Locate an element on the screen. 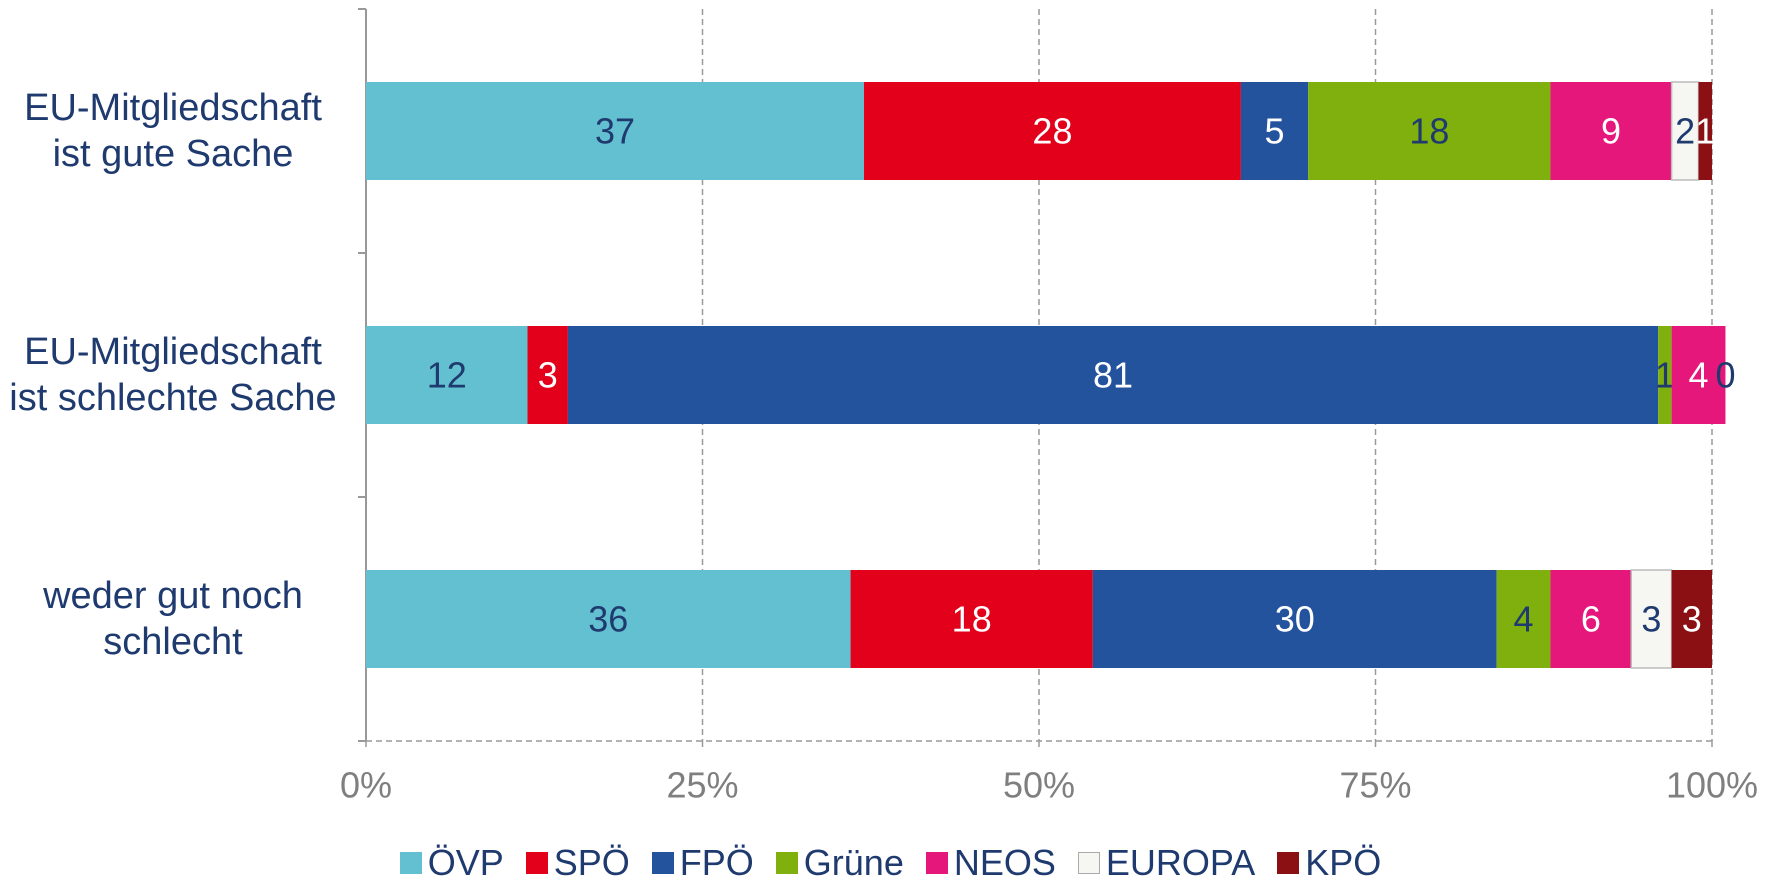  data-label: 28 is located at coordinates (1052, 131).